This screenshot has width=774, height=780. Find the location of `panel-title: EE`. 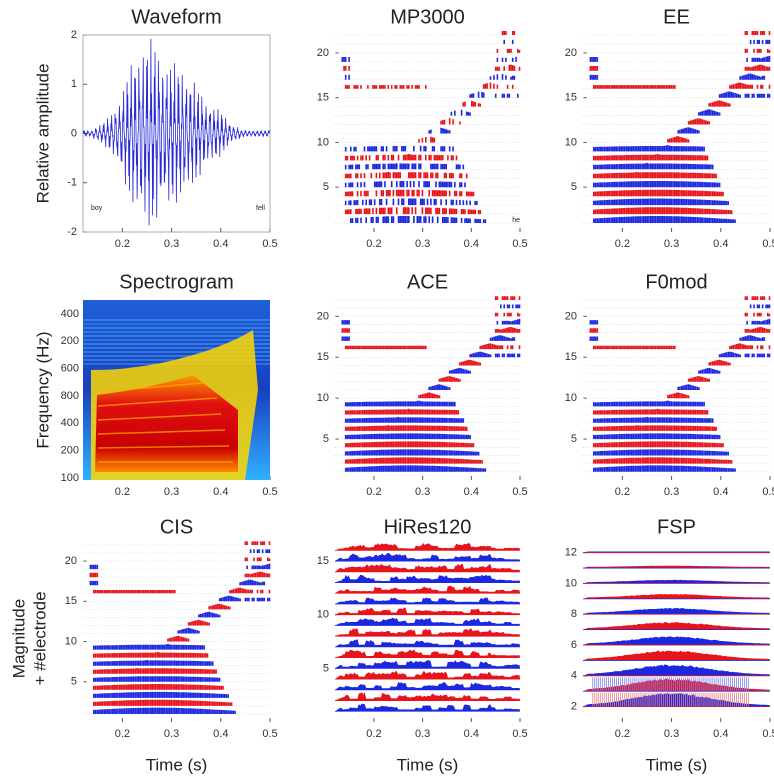

panel-title: EE is located at coordinates (676, 17).